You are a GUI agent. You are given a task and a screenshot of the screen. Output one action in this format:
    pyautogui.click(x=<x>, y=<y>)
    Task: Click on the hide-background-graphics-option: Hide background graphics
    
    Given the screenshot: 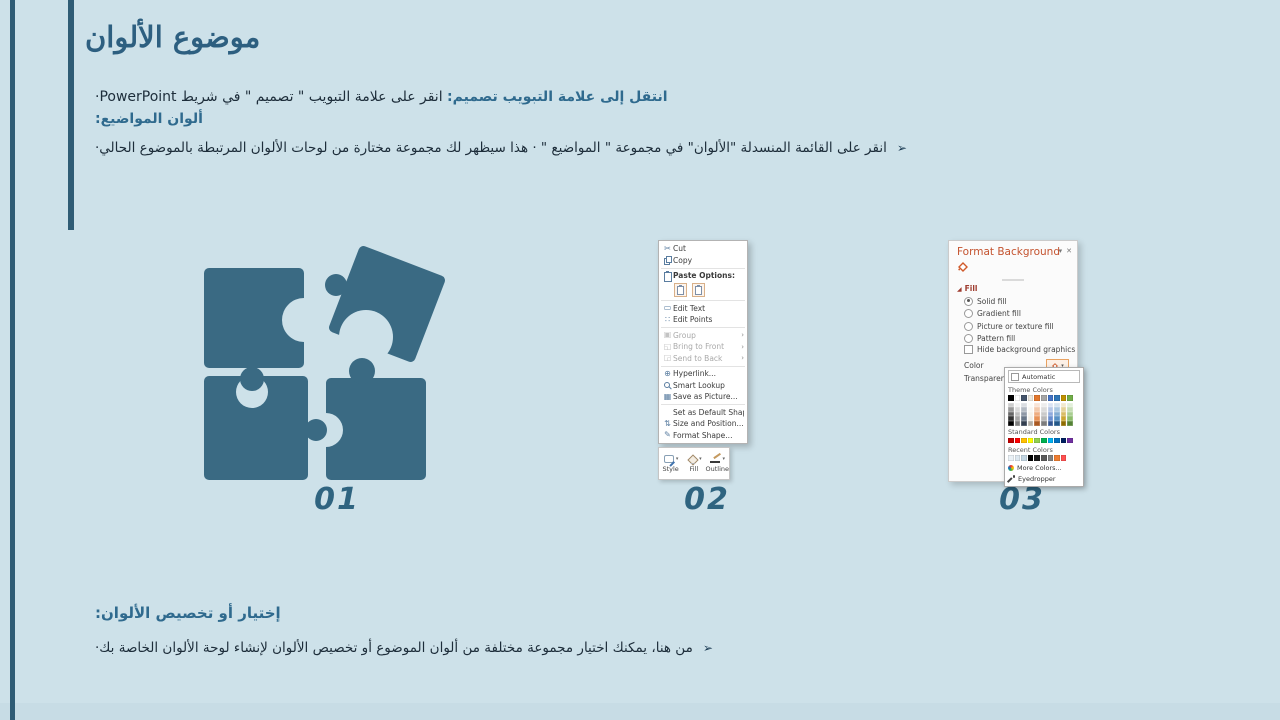 What is the action you would take?
    pyautogui.click(x=1019, y=349)
    